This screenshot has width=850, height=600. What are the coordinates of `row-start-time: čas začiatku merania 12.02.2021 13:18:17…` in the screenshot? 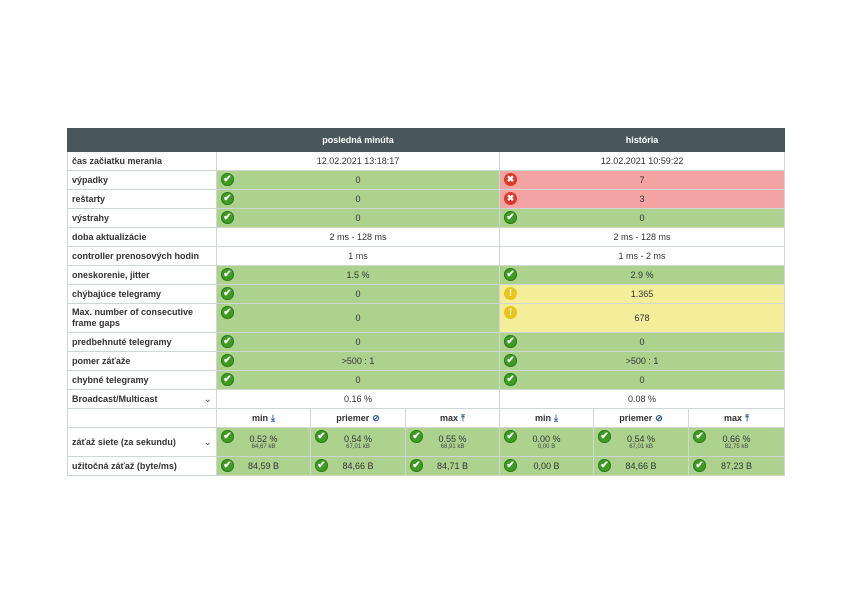 It's located at (426, 161).